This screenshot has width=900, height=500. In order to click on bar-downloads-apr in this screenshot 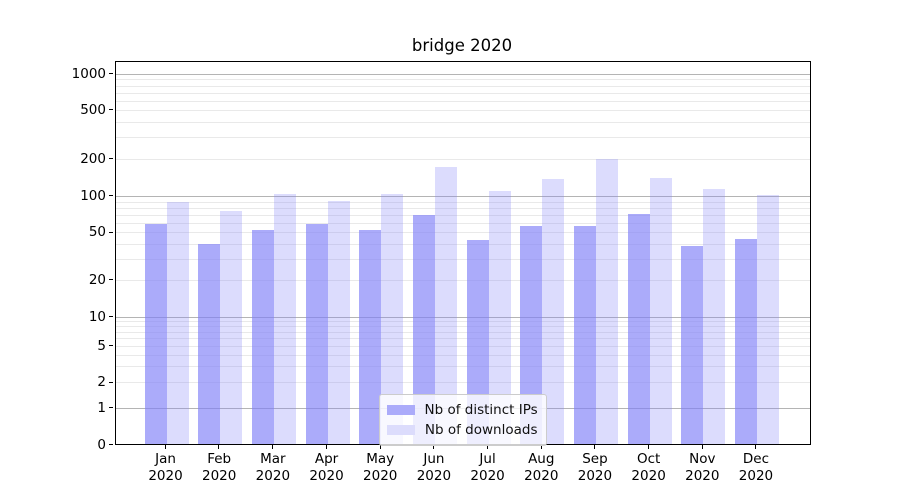, I will do `click(338, 322)`.